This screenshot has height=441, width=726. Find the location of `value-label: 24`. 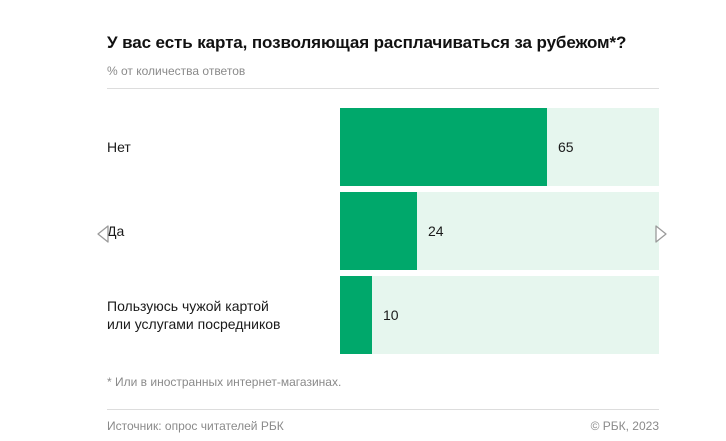

value-label: 24 is located at coordinates (436, 231).